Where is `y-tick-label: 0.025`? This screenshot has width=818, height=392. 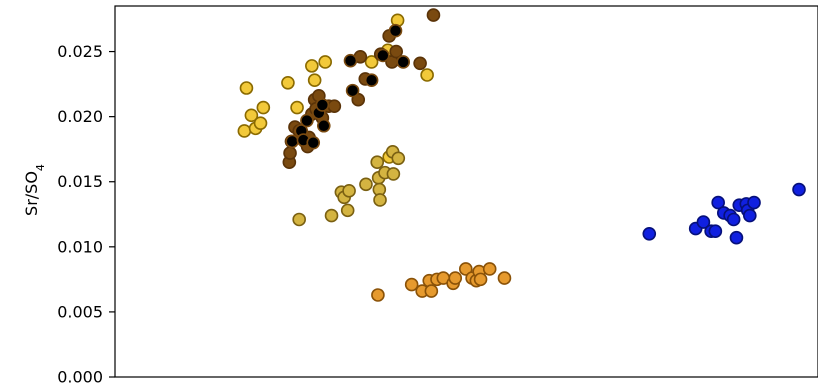
y-tick-label: 0.025 is located at coordinates (80, 51).